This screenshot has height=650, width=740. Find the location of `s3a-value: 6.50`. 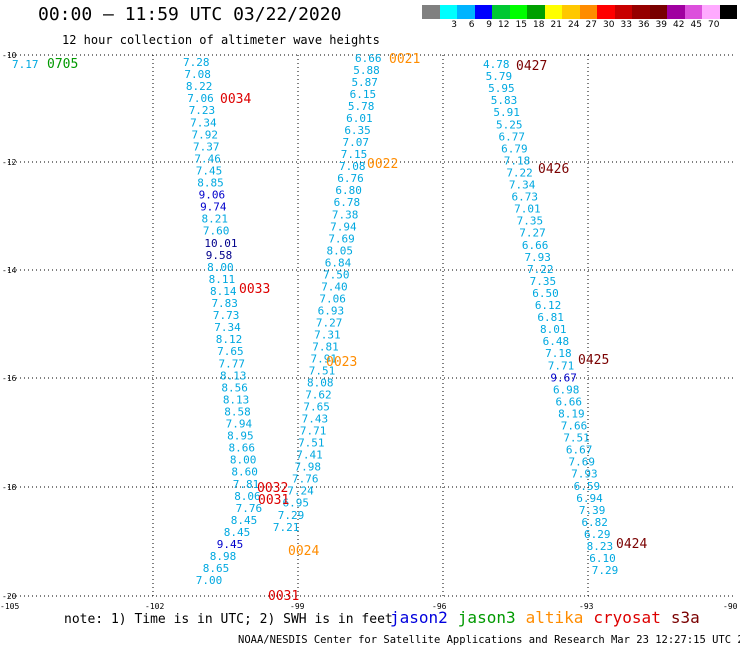

s3a-value: 6.50 is located at coordinates (545, 293).